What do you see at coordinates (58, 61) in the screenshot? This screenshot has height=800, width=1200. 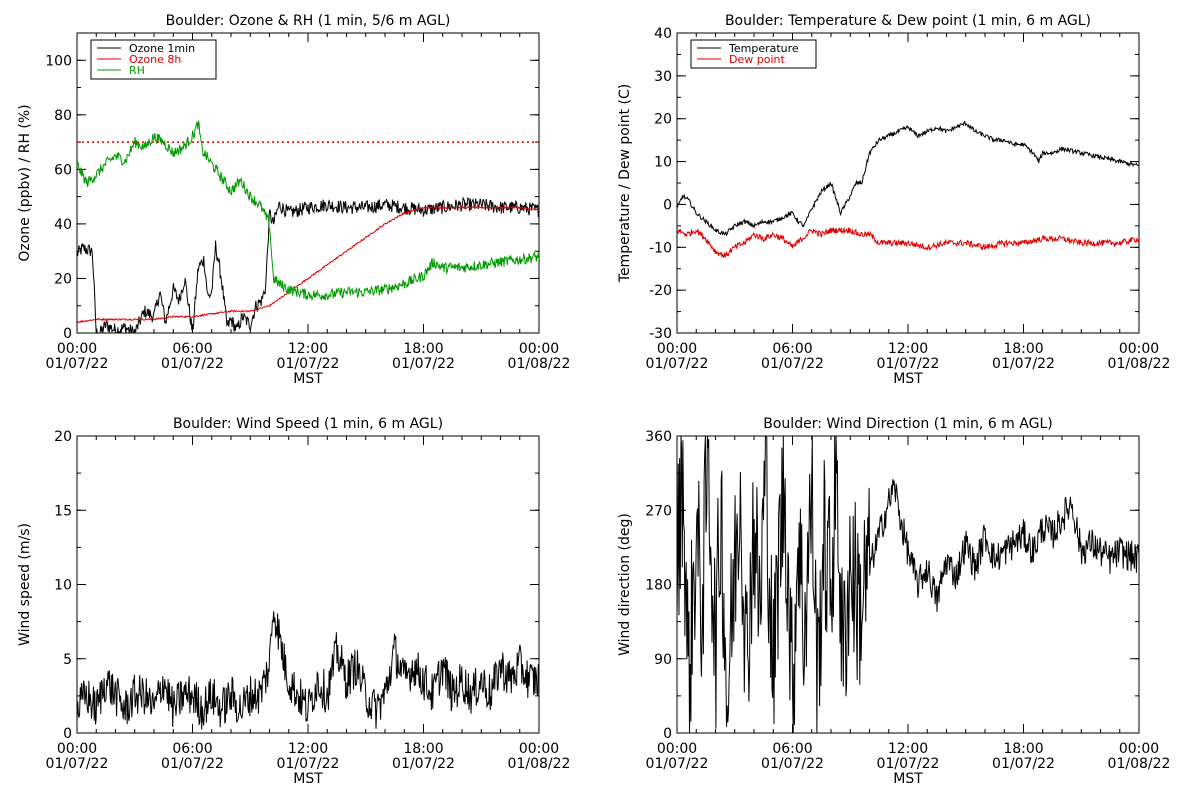 I see `y-tick-label: 100` at bounding box center [58, 61].